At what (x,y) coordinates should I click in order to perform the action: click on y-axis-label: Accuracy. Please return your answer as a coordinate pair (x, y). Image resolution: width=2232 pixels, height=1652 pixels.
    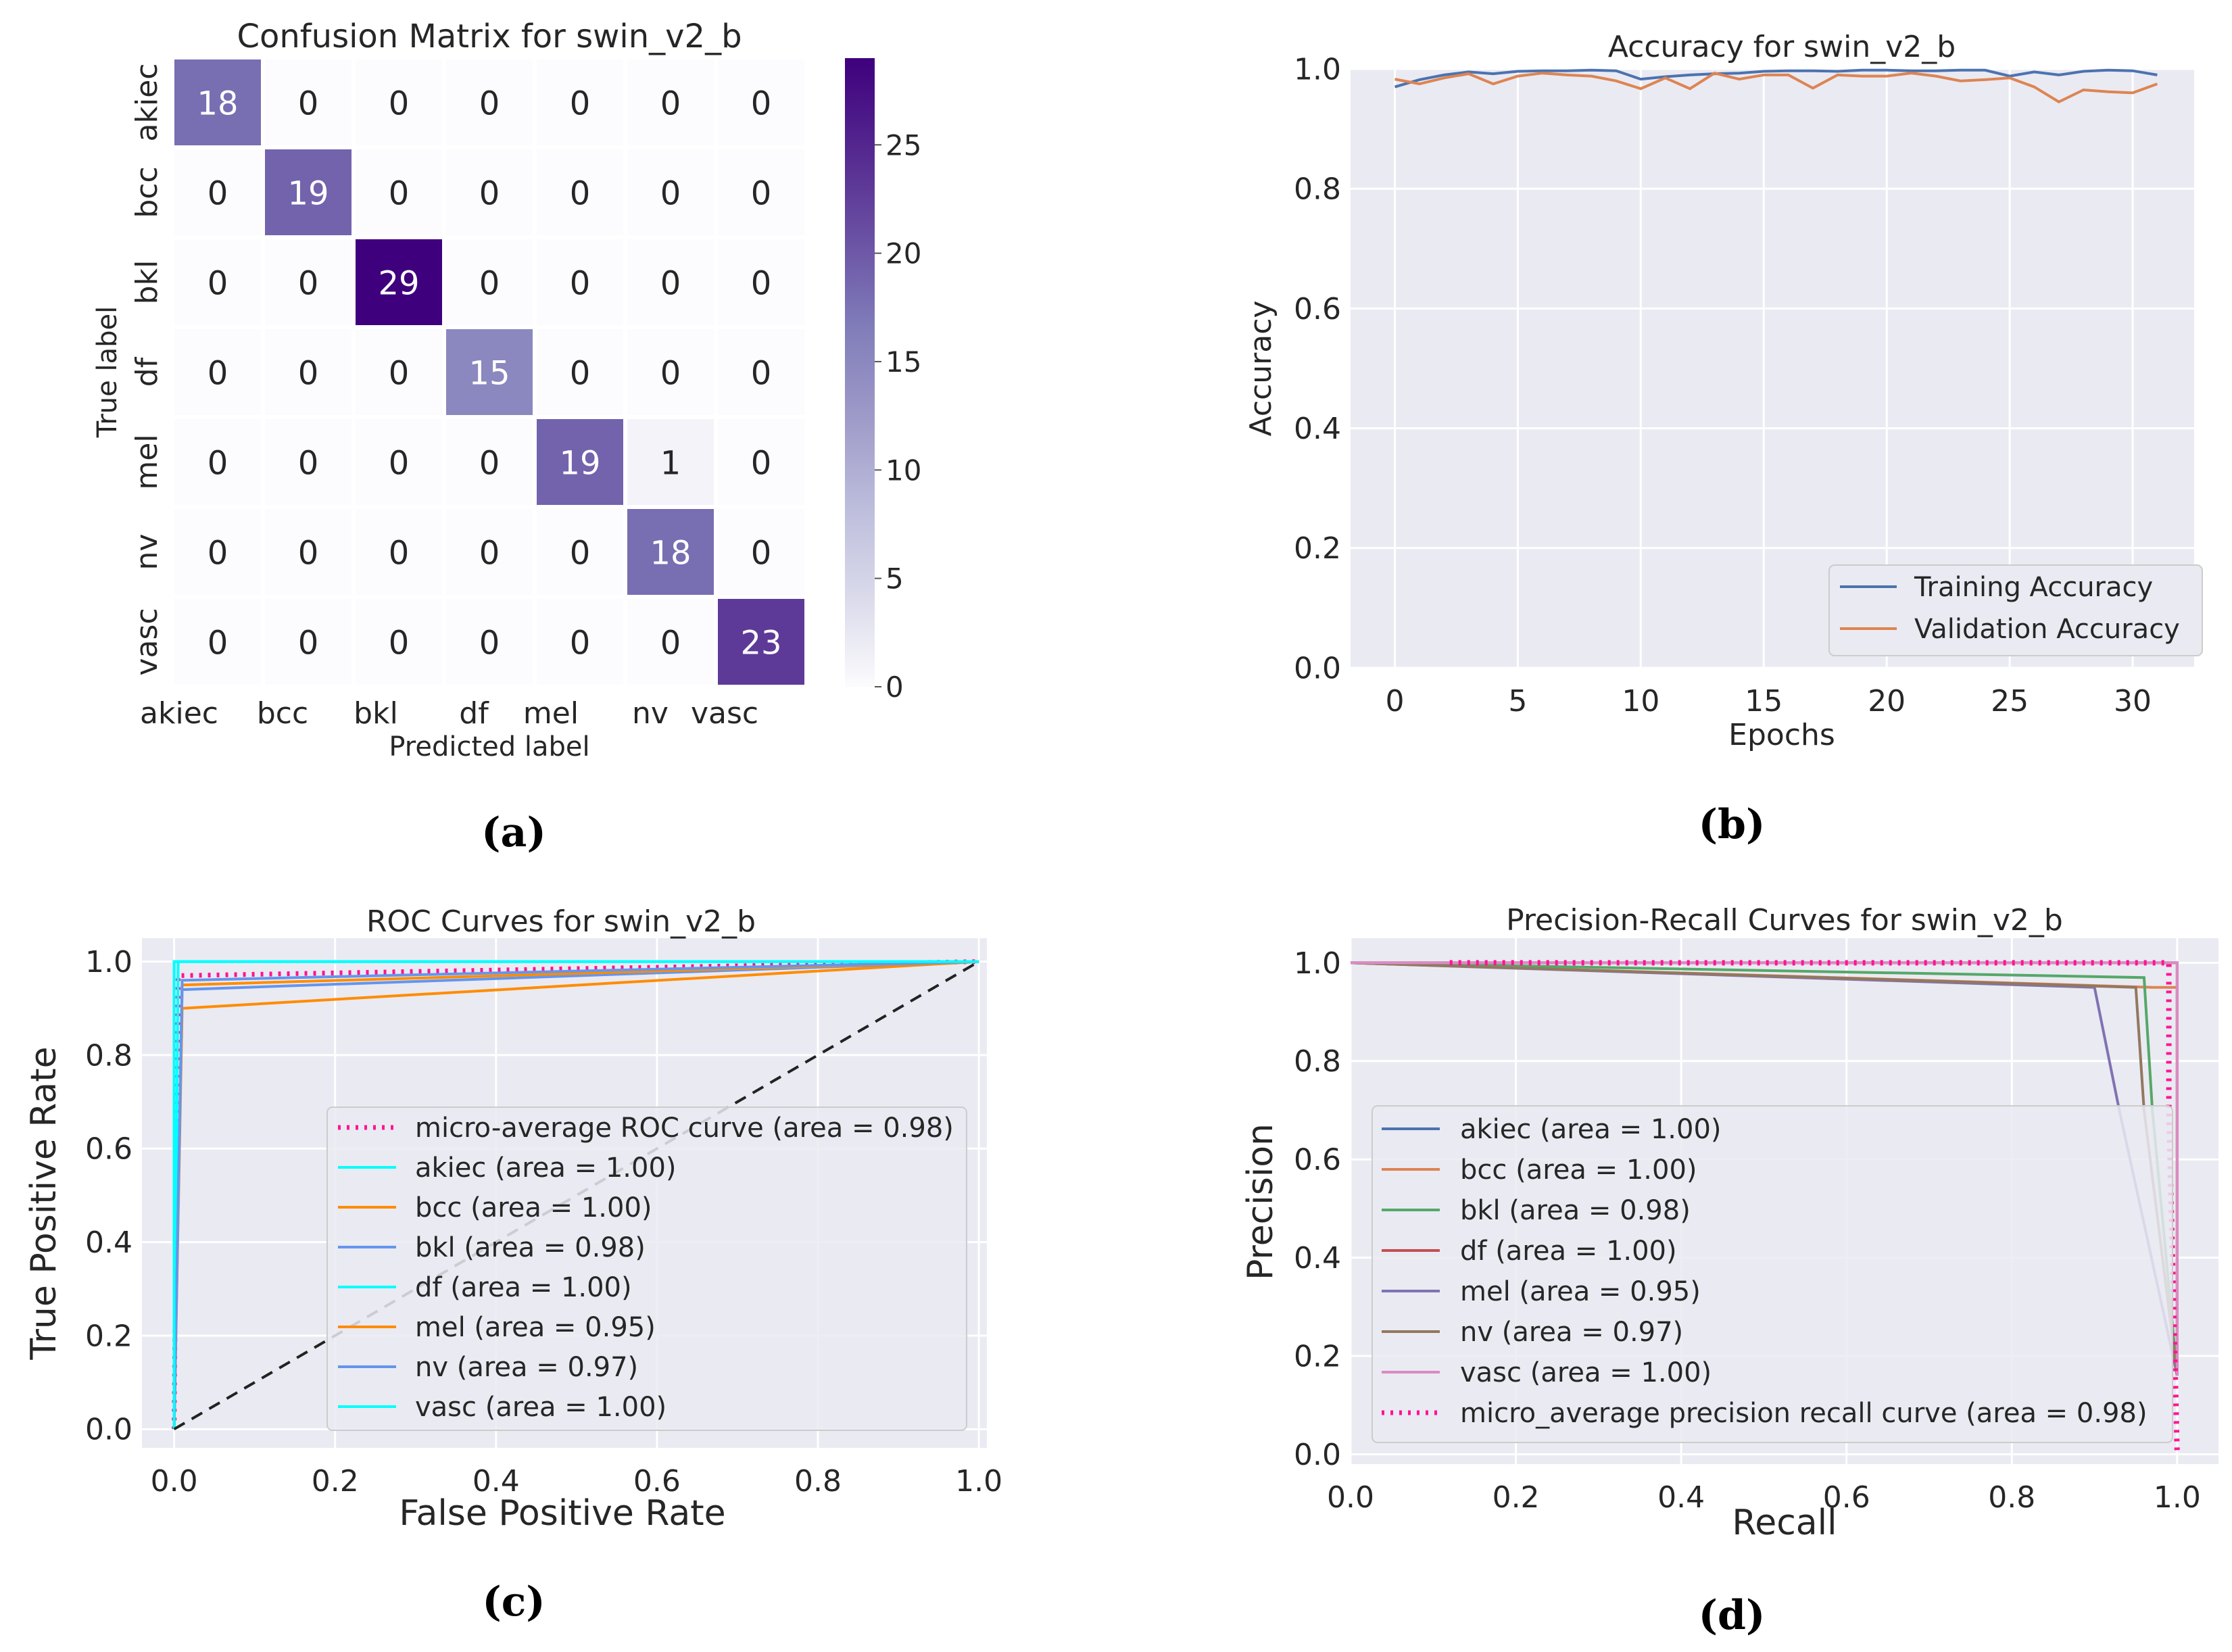
    Looking at the image, I should click on (1261, 369).